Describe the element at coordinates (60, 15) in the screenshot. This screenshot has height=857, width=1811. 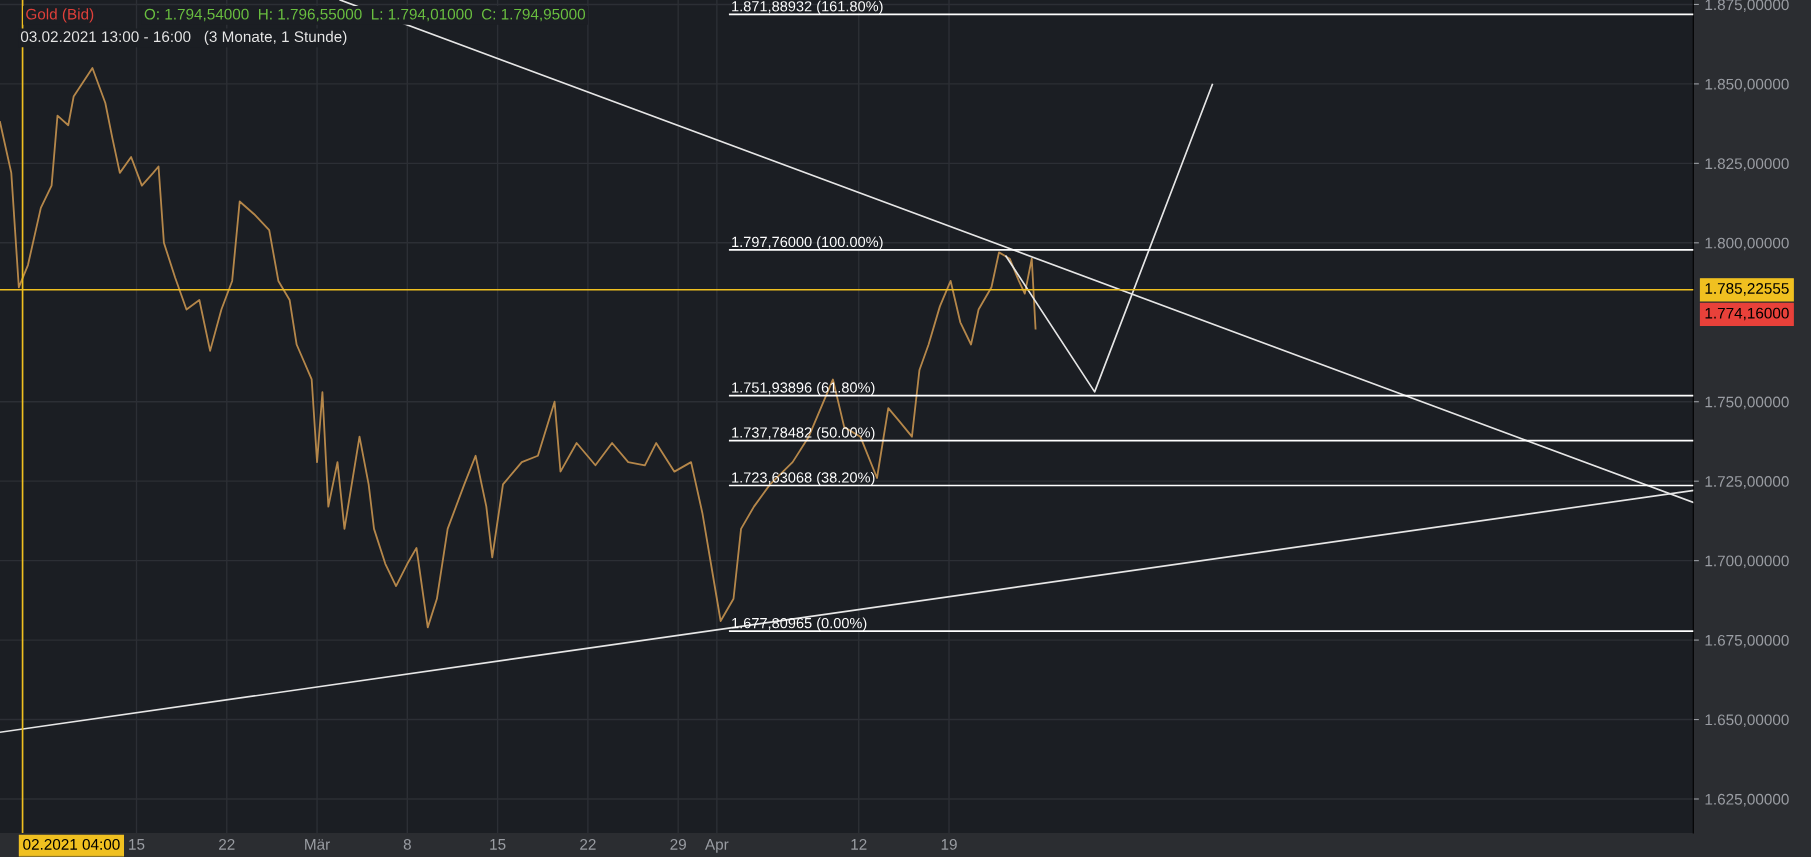
I see `text: Gold (Bid)` at that location.